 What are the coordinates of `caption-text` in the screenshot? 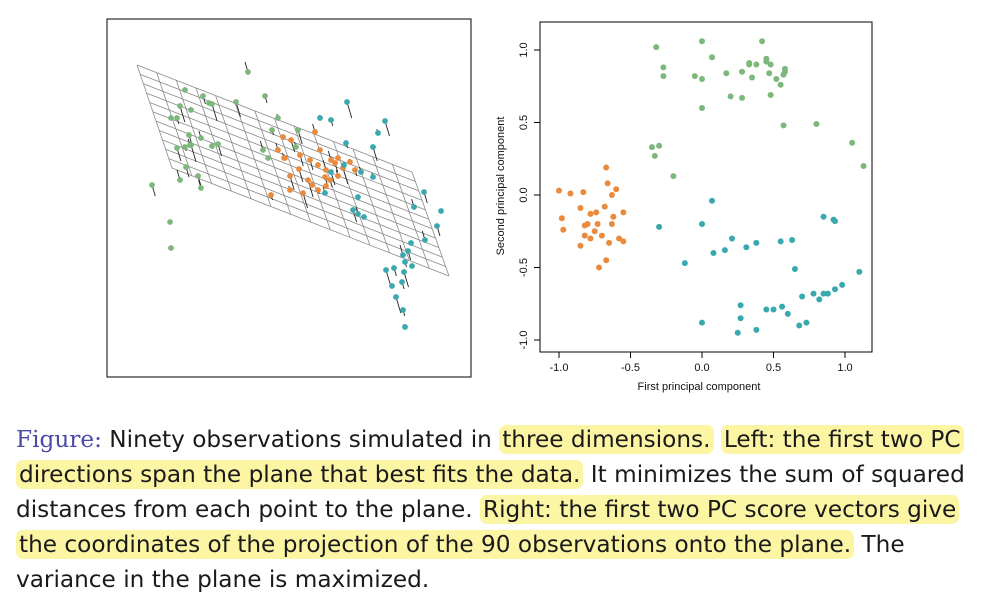 It's located at (717, 439).